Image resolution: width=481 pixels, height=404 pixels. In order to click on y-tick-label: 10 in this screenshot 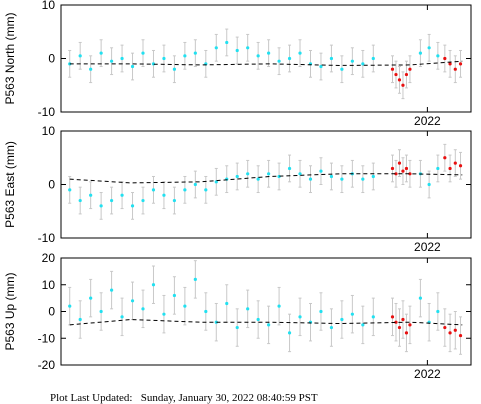, I will do `click(49, 131)`.